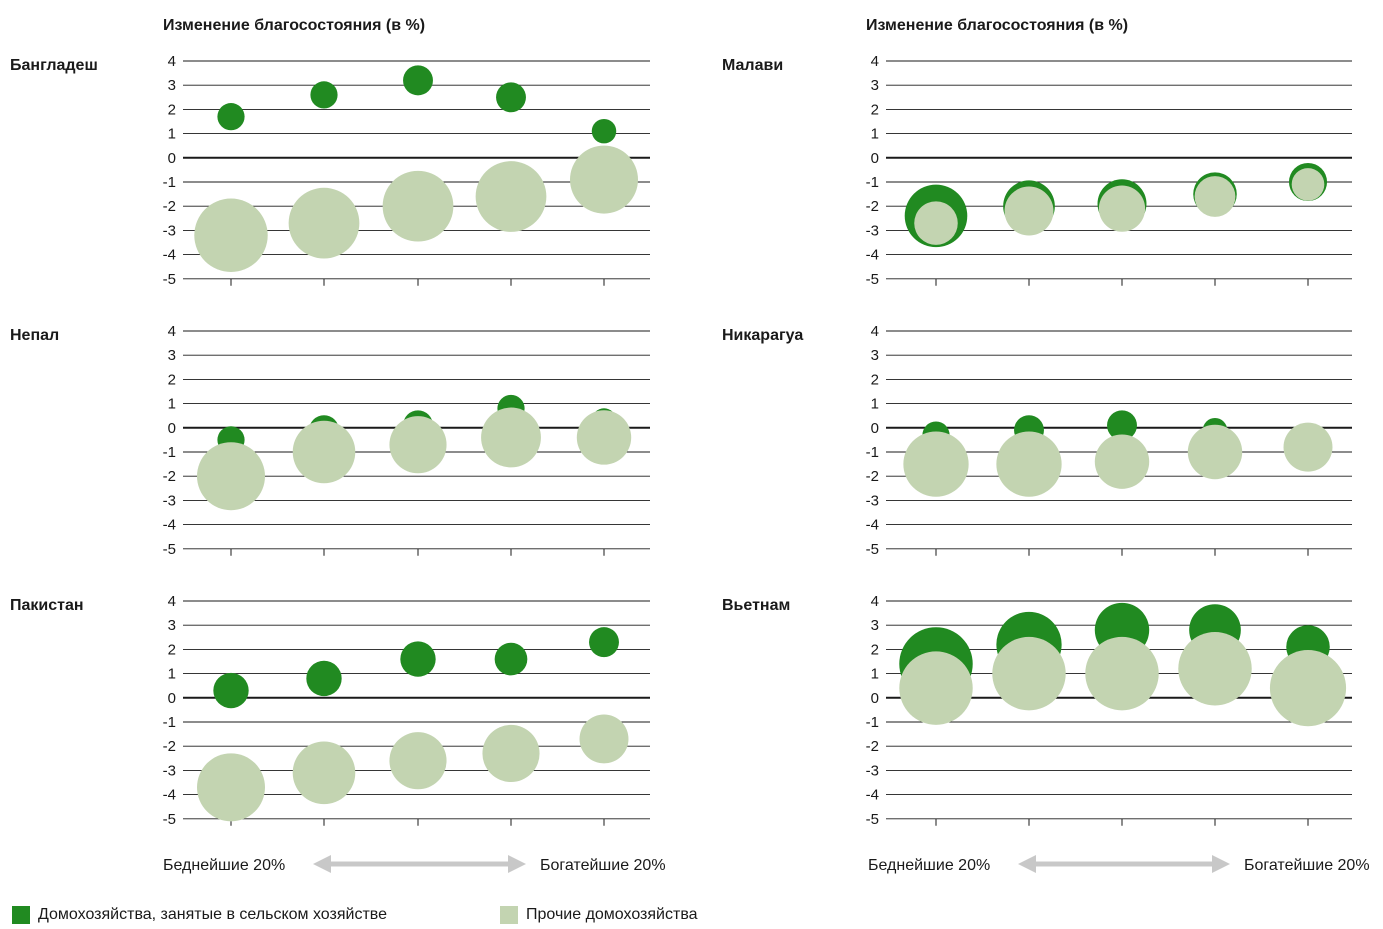  I want to click on panel-5-y-tick-label: -3, so click(872, 770).